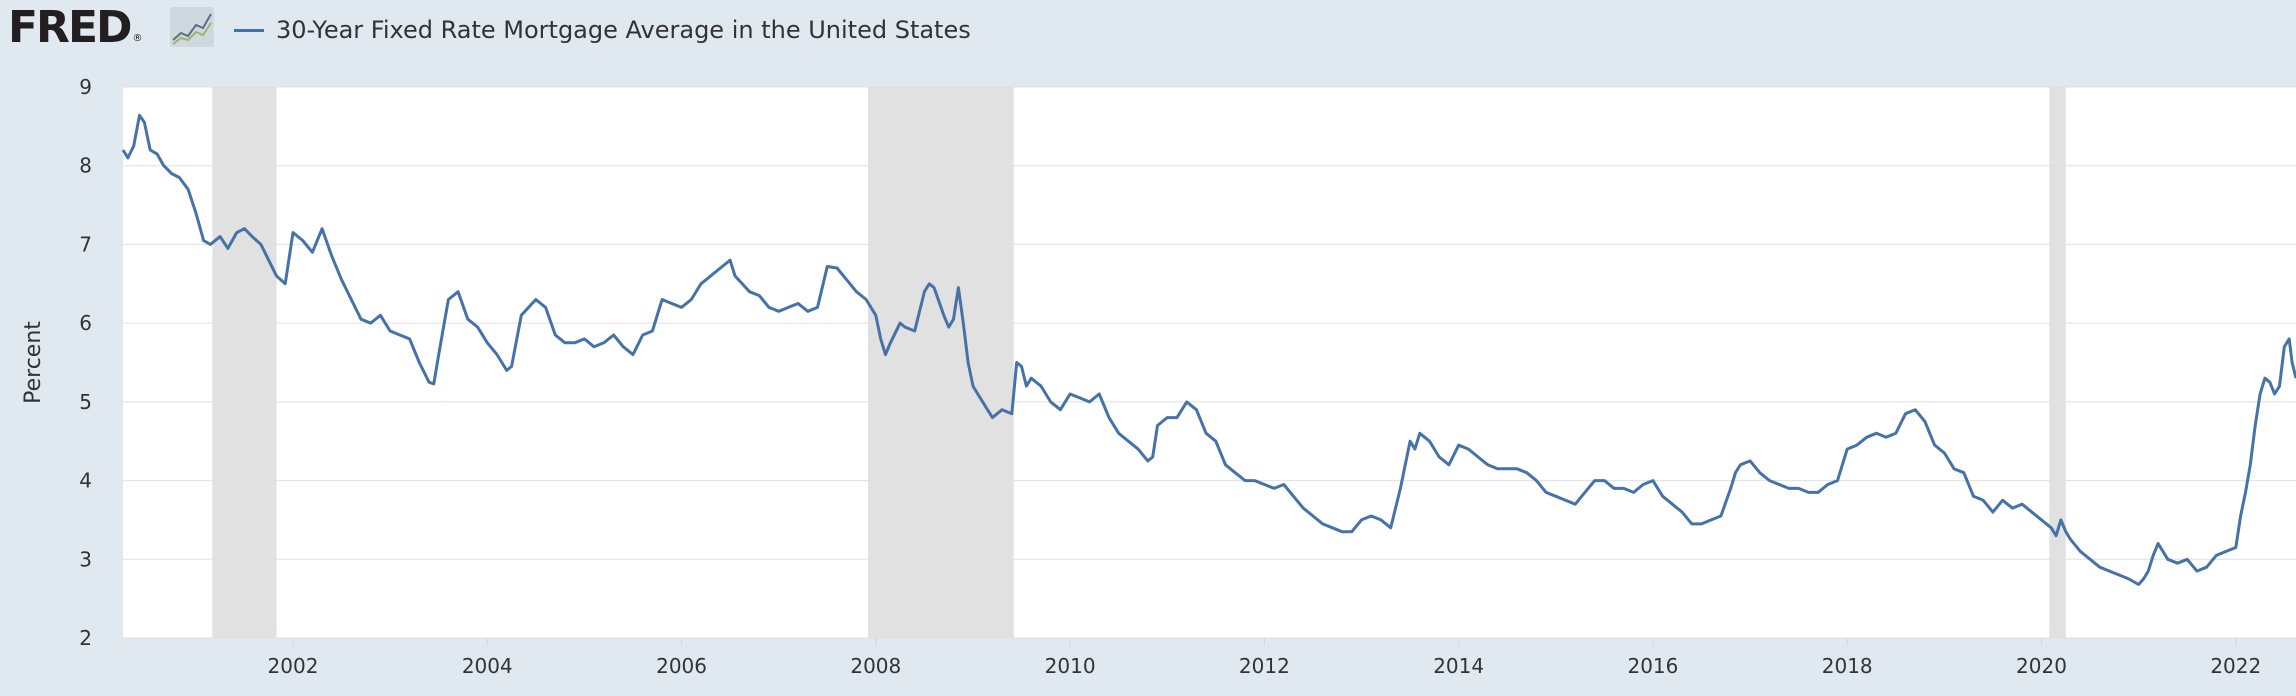  What do you see at coordinates (85, 559) in the screenshot?
I see `y-tick-label: 3` at bounding box center [85, 559].